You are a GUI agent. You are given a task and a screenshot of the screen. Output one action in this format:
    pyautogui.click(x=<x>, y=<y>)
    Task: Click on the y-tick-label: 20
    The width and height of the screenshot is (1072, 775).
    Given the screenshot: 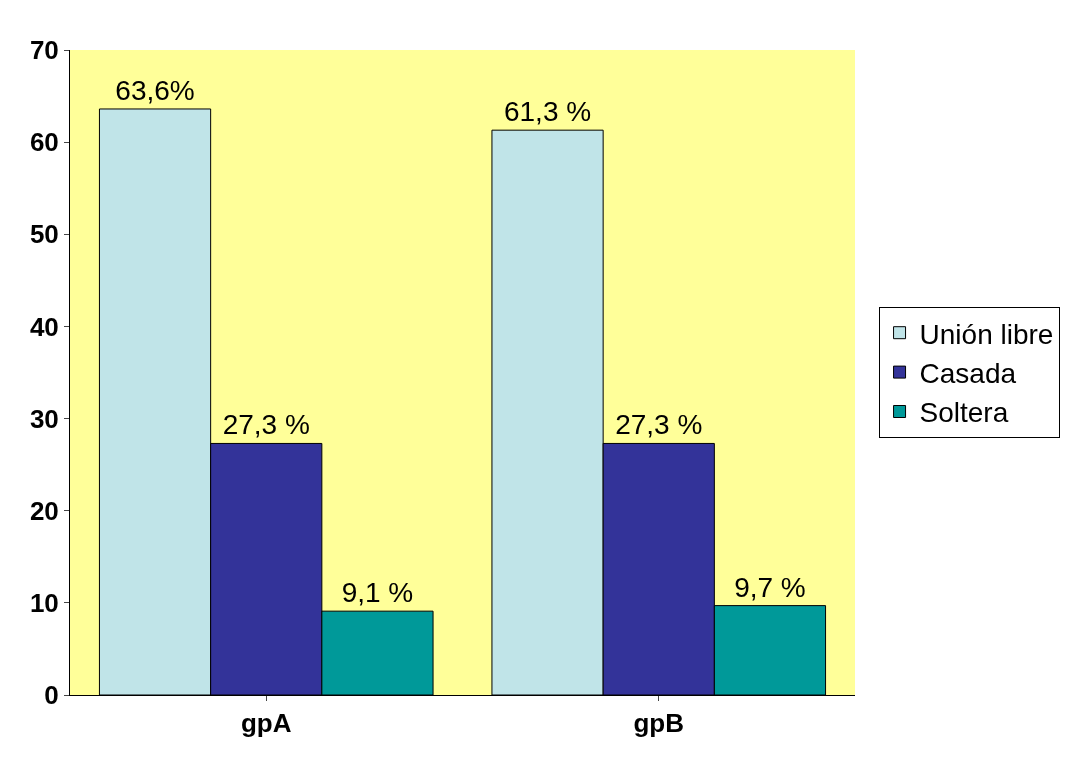 What is the action you would take?
    pyautogui.click(x=44, y=510)
    